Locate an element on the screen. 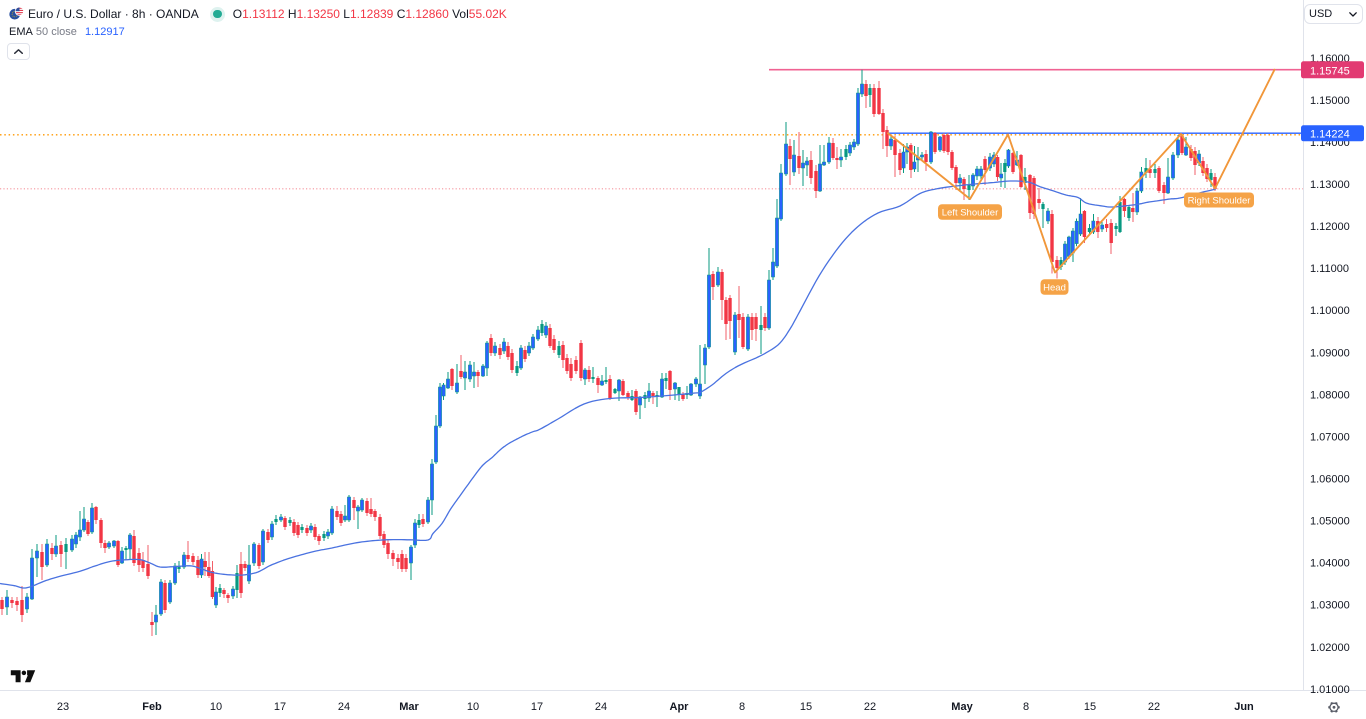 This screenshot has width=1366, height=719. svg-text: 1.15745 is located at coordinates (1330, 71).